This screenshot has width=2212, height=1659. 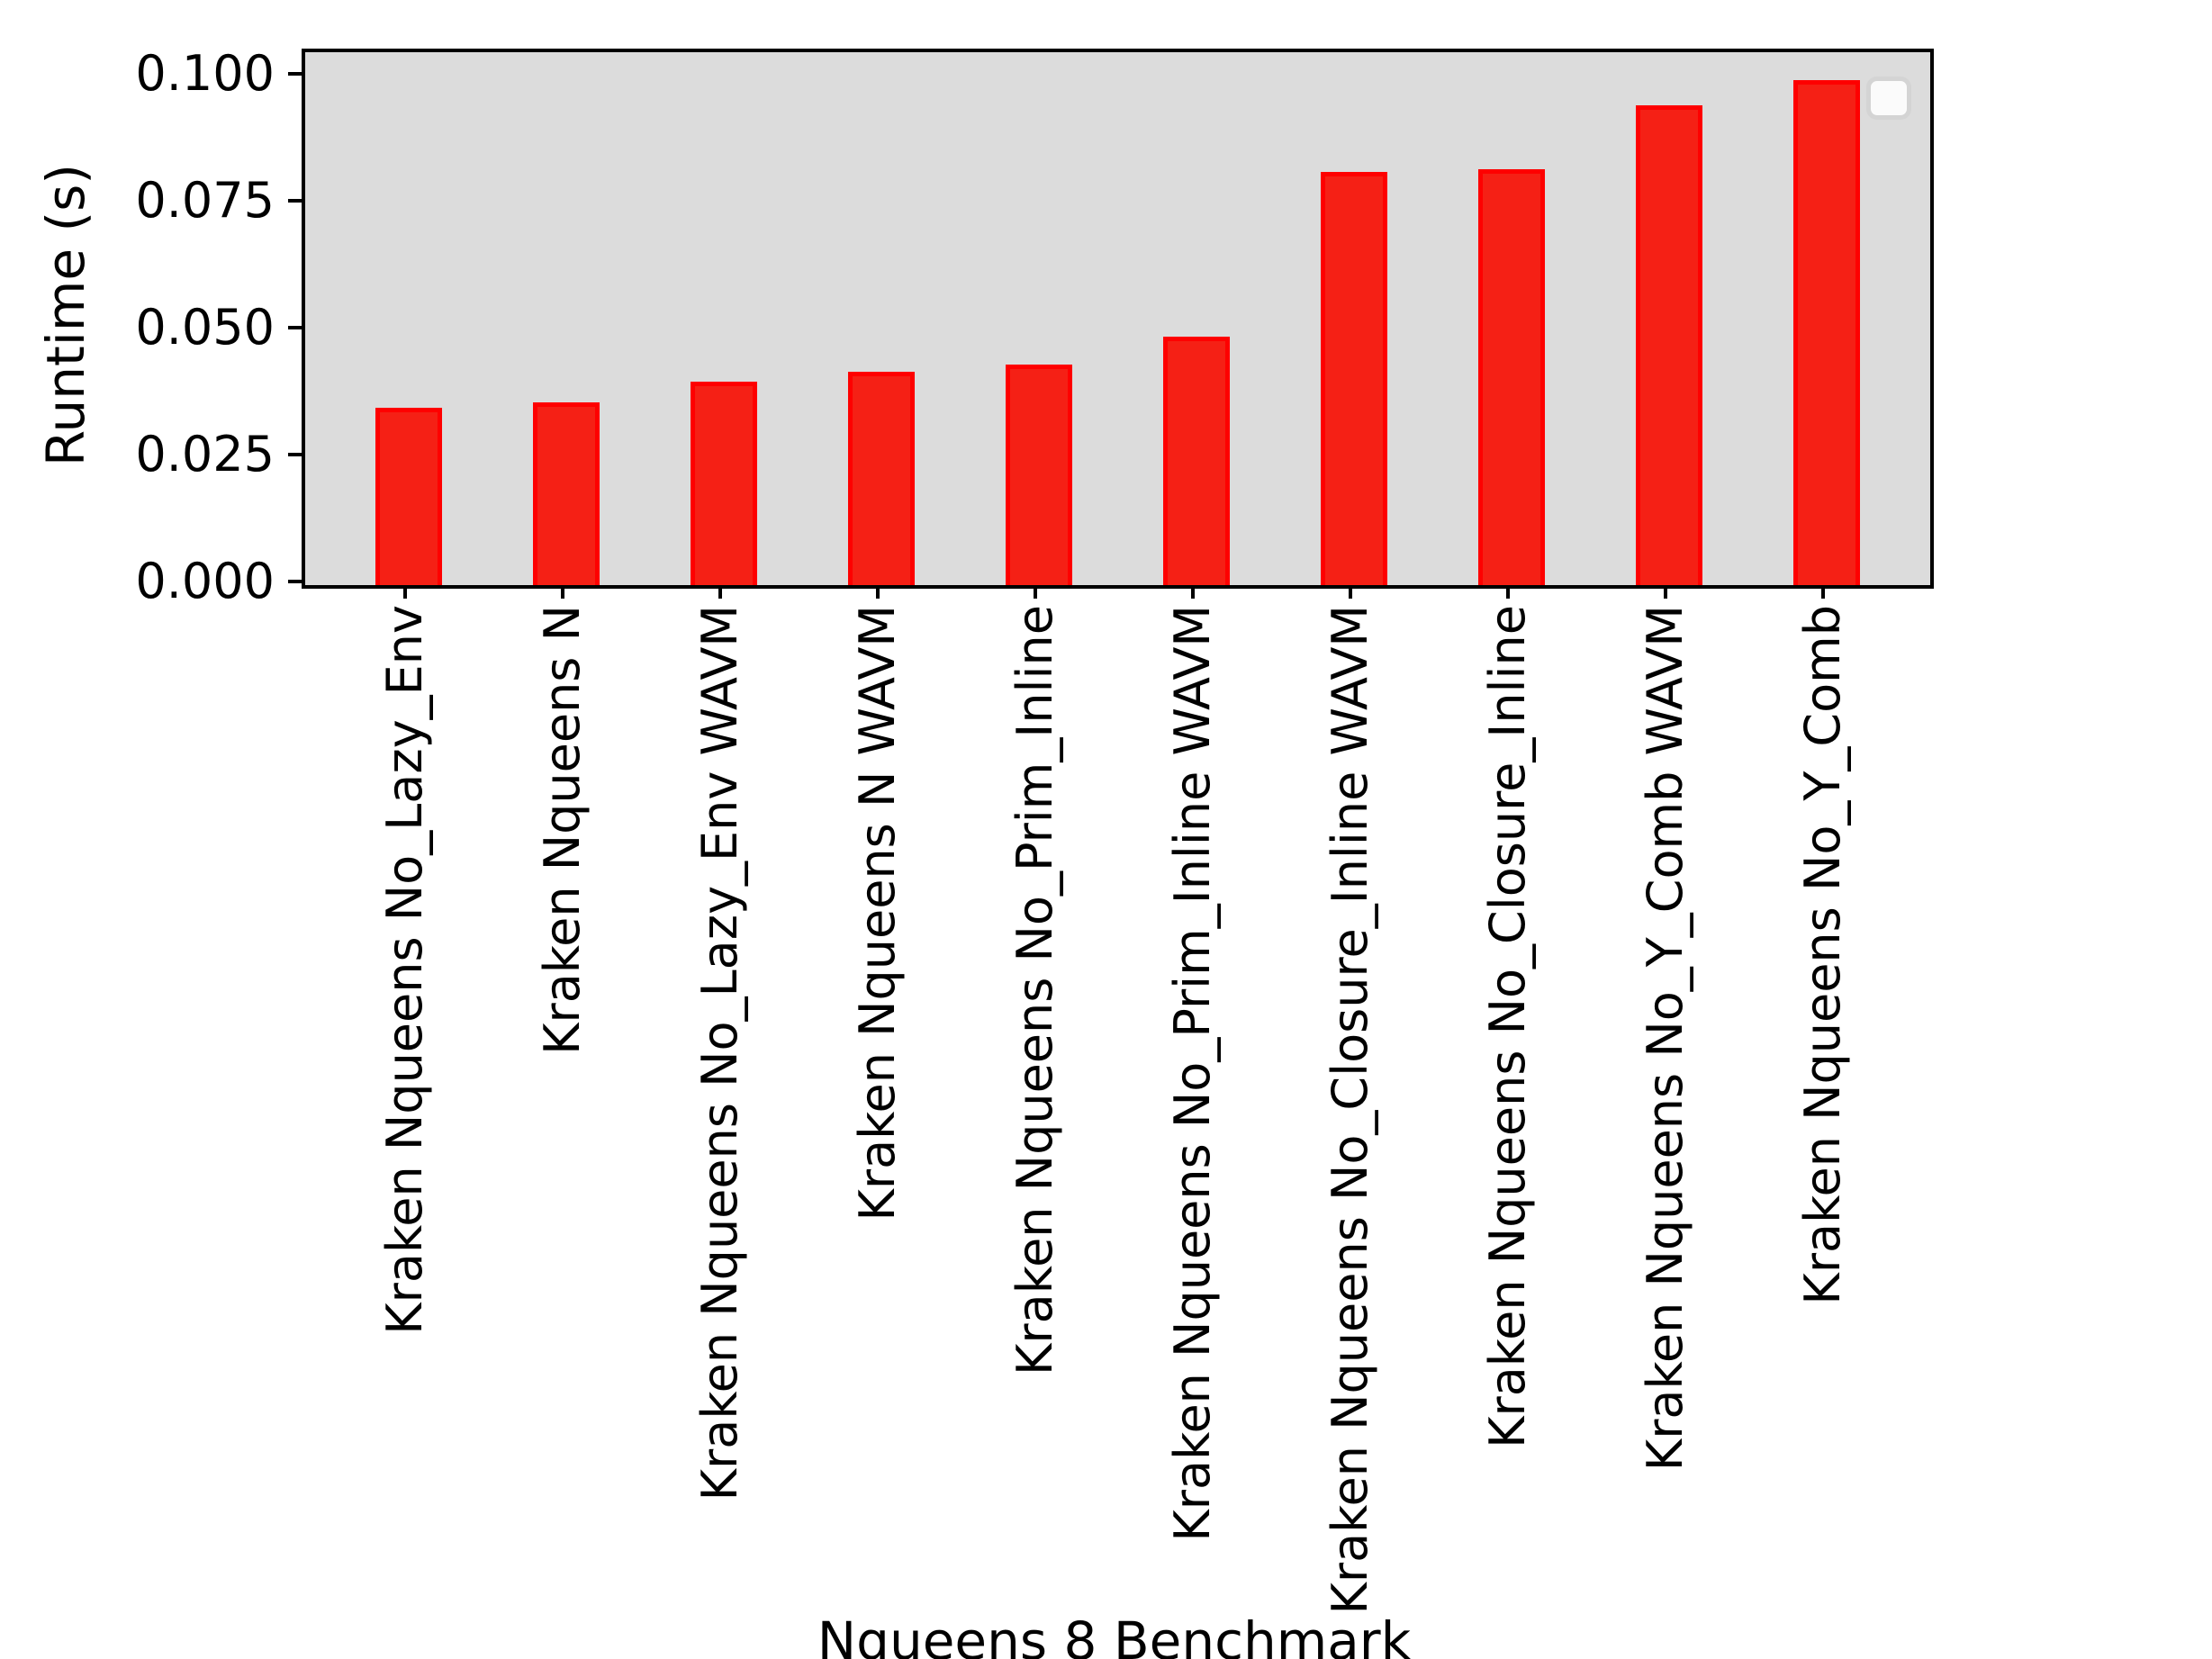 I want to click on x-tick-label: Kraken Nqueens N, so click(x=562, y=830).